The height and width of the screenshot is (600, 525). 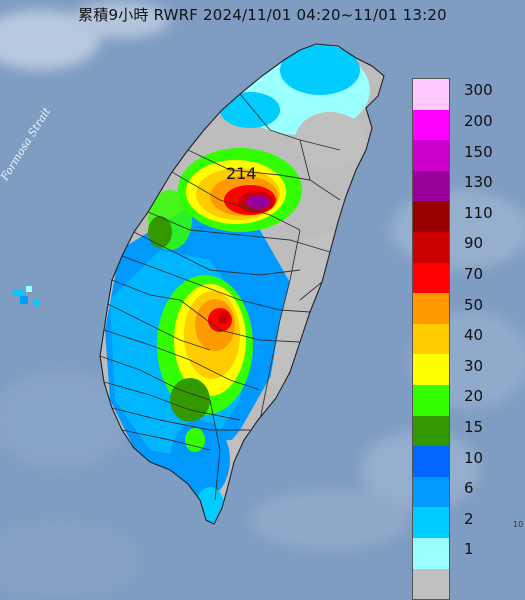 I want to click on legend-label: 90, so click(x=474, y=243).